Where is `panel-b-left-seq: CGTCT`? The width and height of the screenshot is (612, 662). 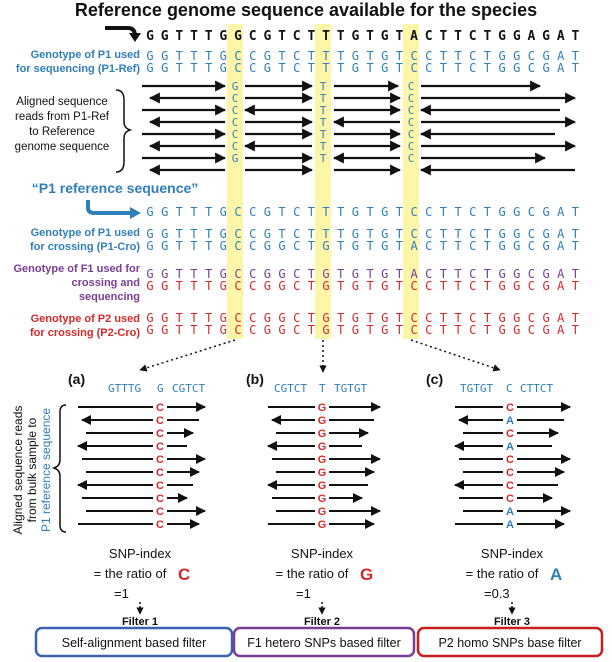 panel-b-left-seq: CGTCT is located at coordinates (290, 388).